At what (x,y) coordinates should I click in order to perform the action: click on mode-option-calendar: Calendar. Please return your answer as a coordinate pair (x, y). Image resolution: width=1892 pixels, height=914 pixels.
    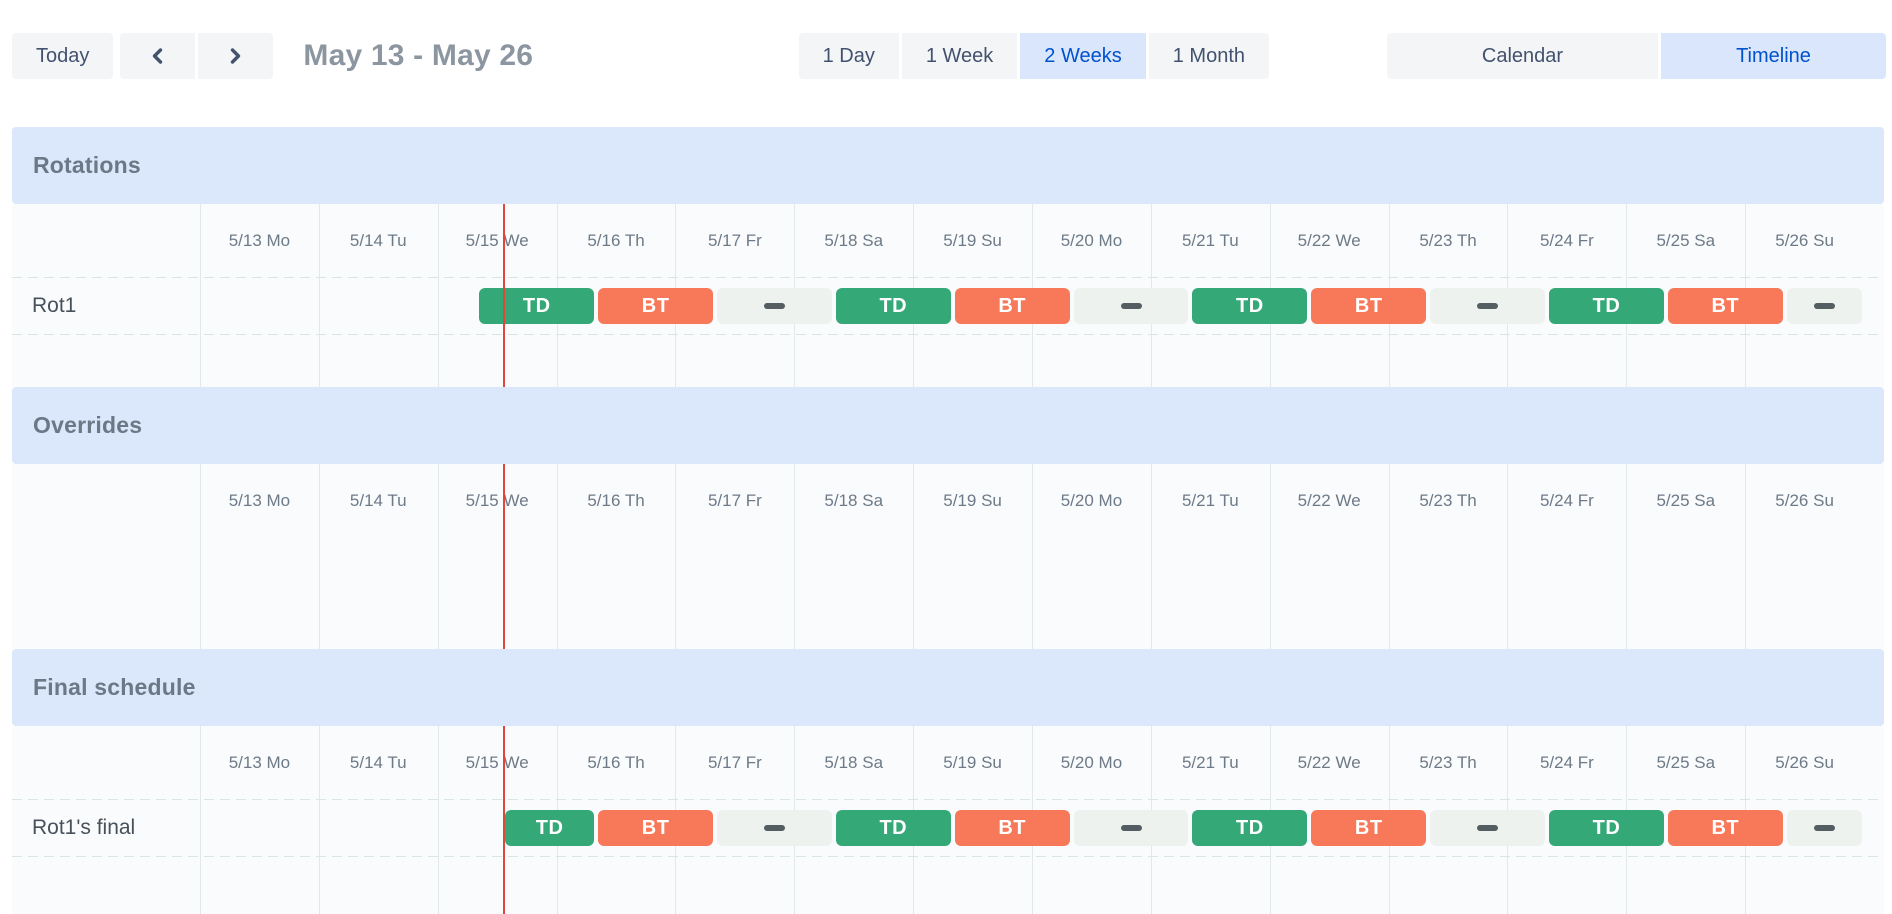
    Looking at the image, I should click on (1522, 56).